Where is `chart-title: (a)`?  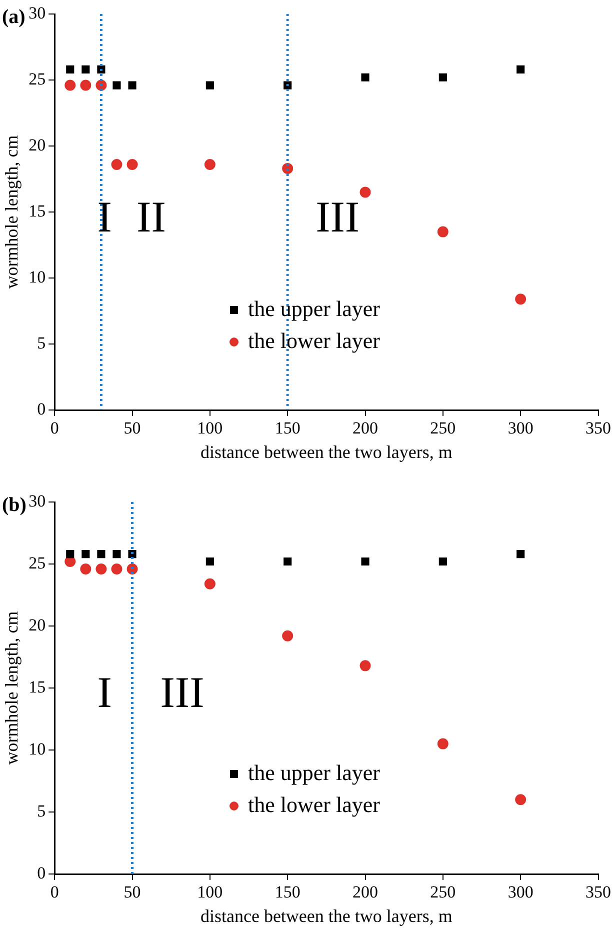
chart-title: (a) is located at coordinates (14, 17).